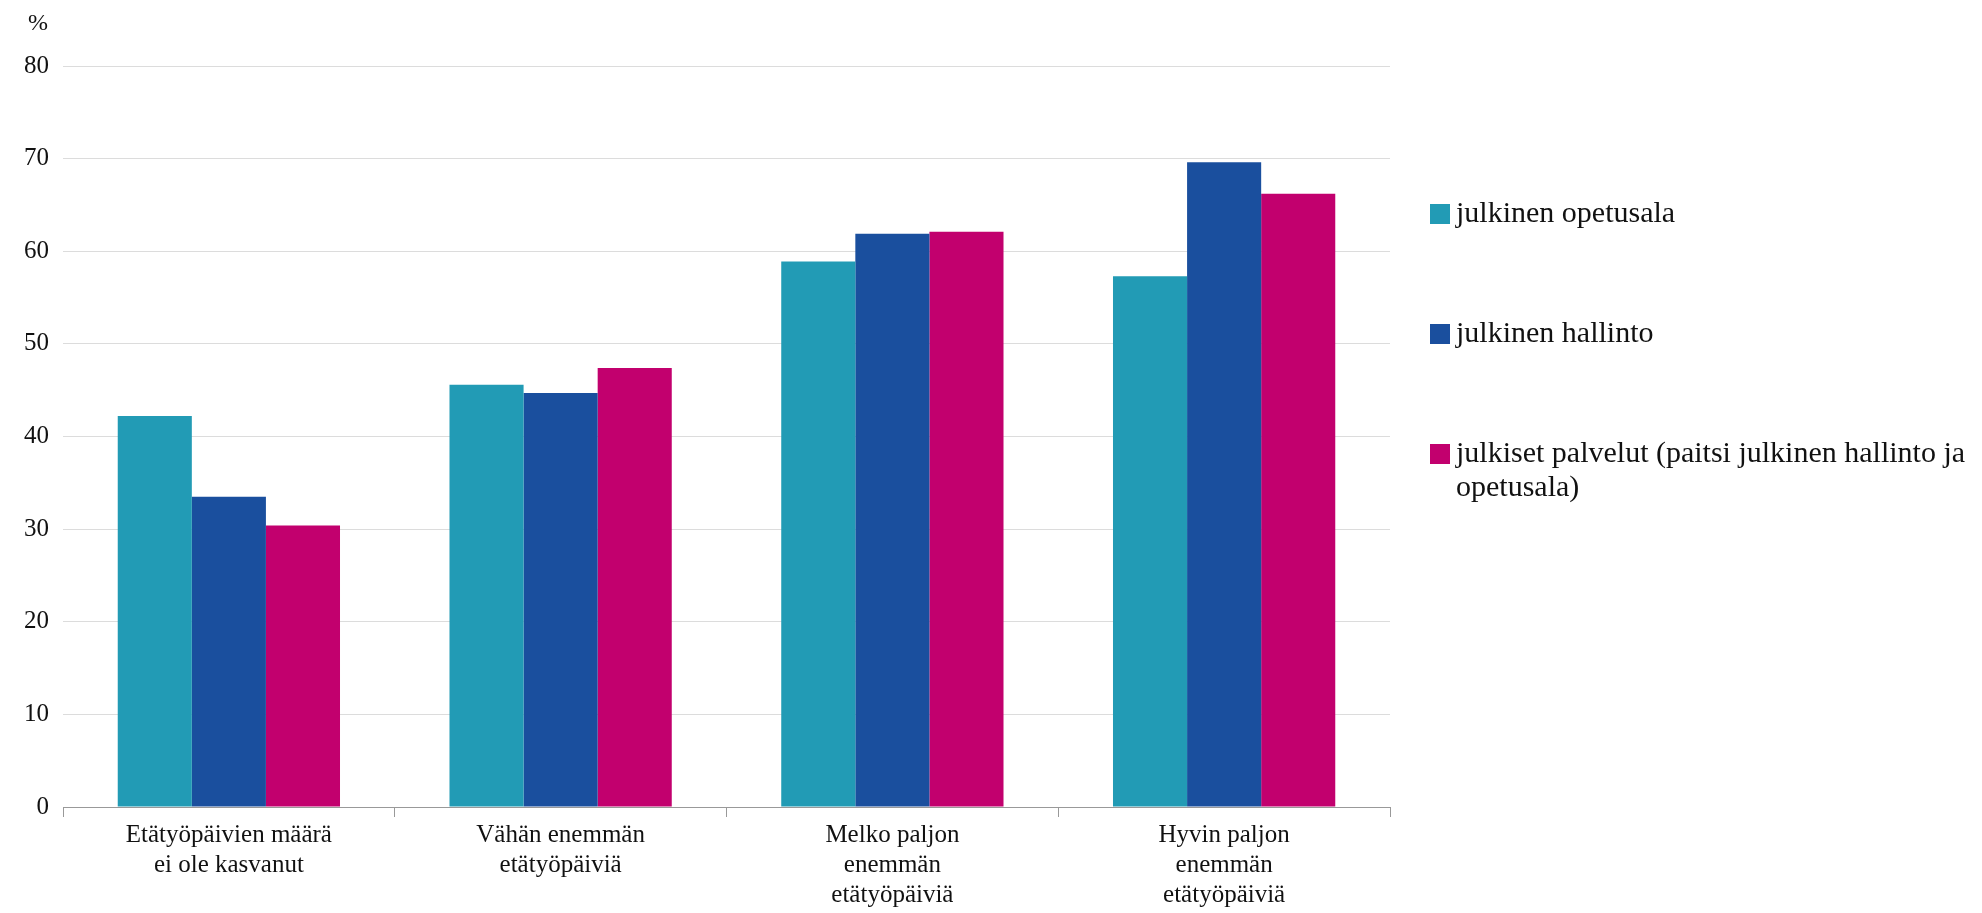 The width and height of the screenshot is (1982, 913). What do you see at coordinates (561, 848) in the screenshot?
I see `x-tick-label: Vähän enemmän etätyöpäiviä` at bounding box center [561, 848].